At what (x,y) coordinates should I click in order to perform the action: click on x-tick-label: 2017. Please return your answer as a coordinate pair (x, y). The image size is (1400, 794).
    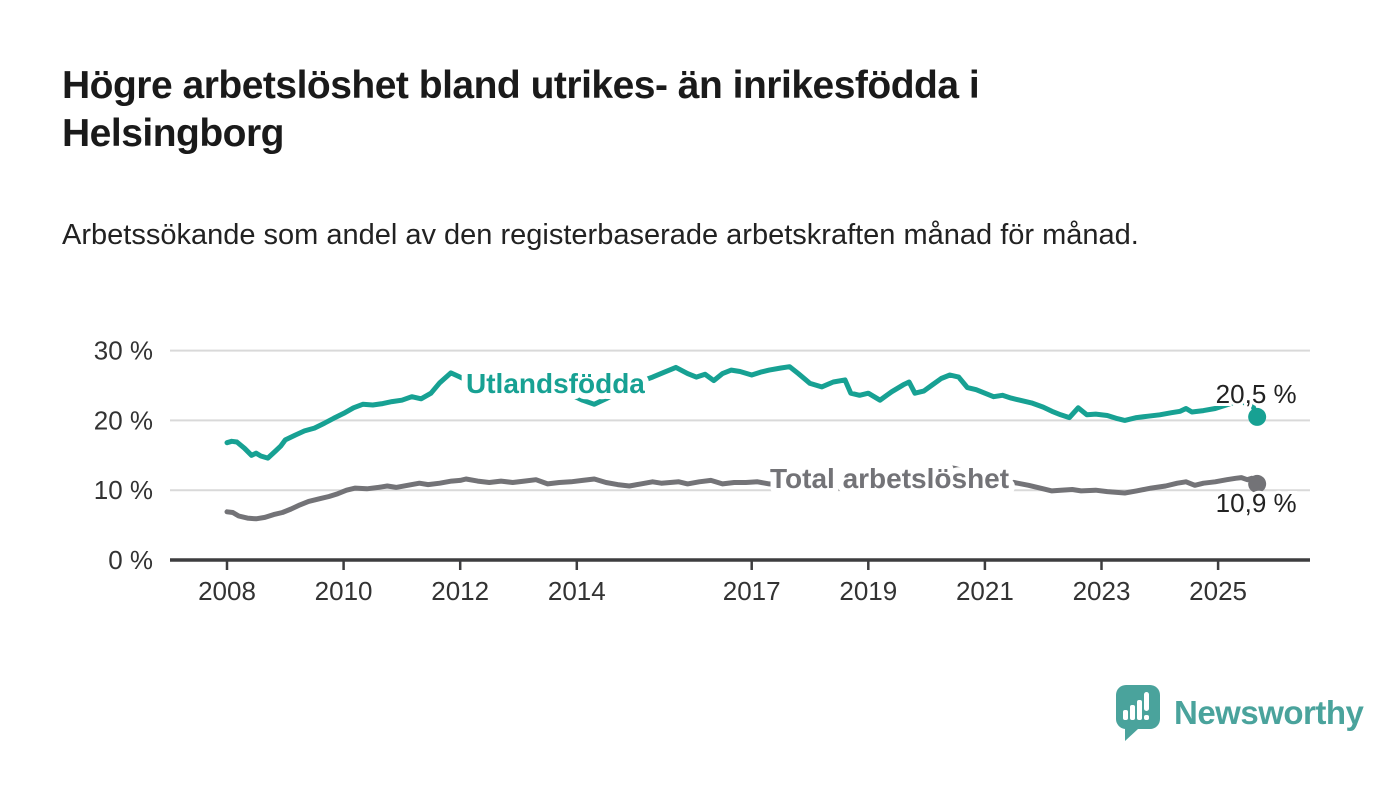
    Looking at the image, I should click on (752, 591).